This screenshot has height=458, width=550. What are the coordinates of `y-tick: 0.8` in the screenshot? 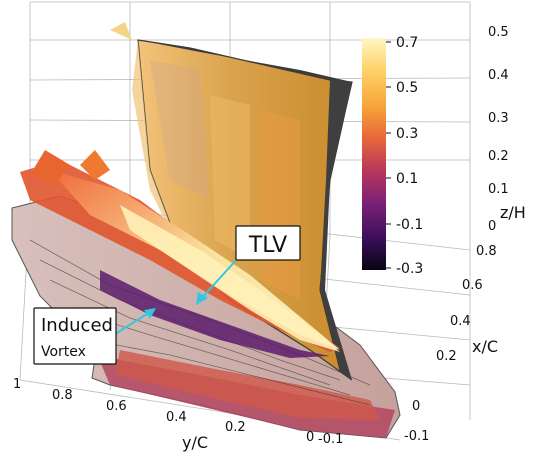 It's located at (62, 395).